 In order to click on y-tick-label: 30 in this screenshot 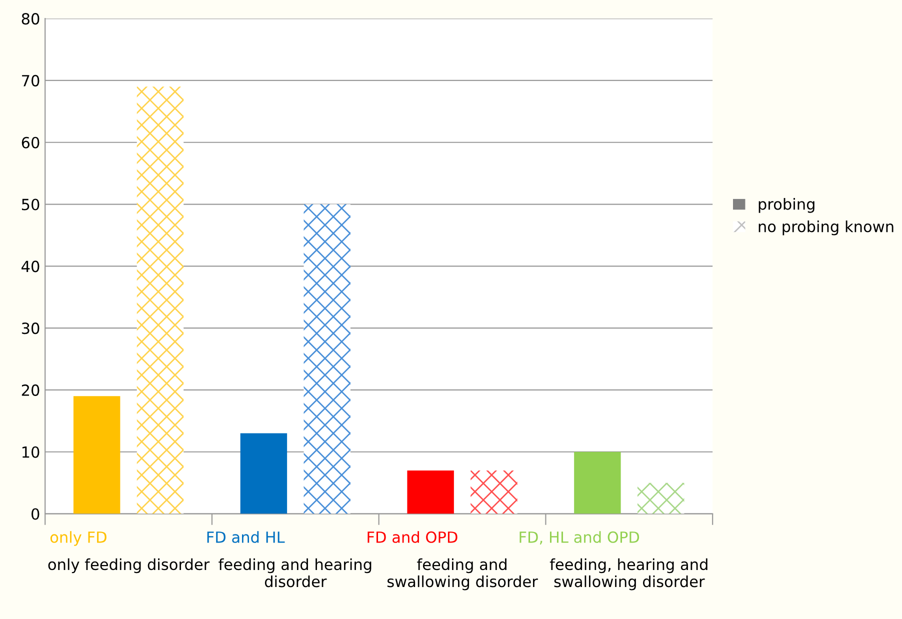, I will do `click(31, 328)`.